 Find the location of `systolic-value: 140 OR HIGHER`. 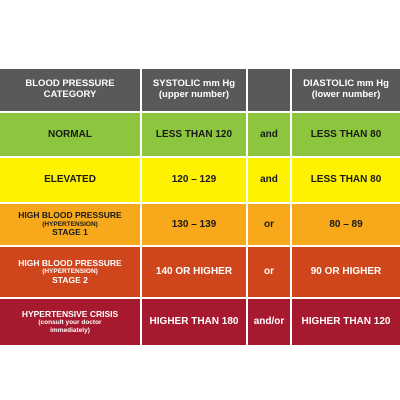

systolic-value: 140 OR HIGHER is located at coordinates (194, 272).